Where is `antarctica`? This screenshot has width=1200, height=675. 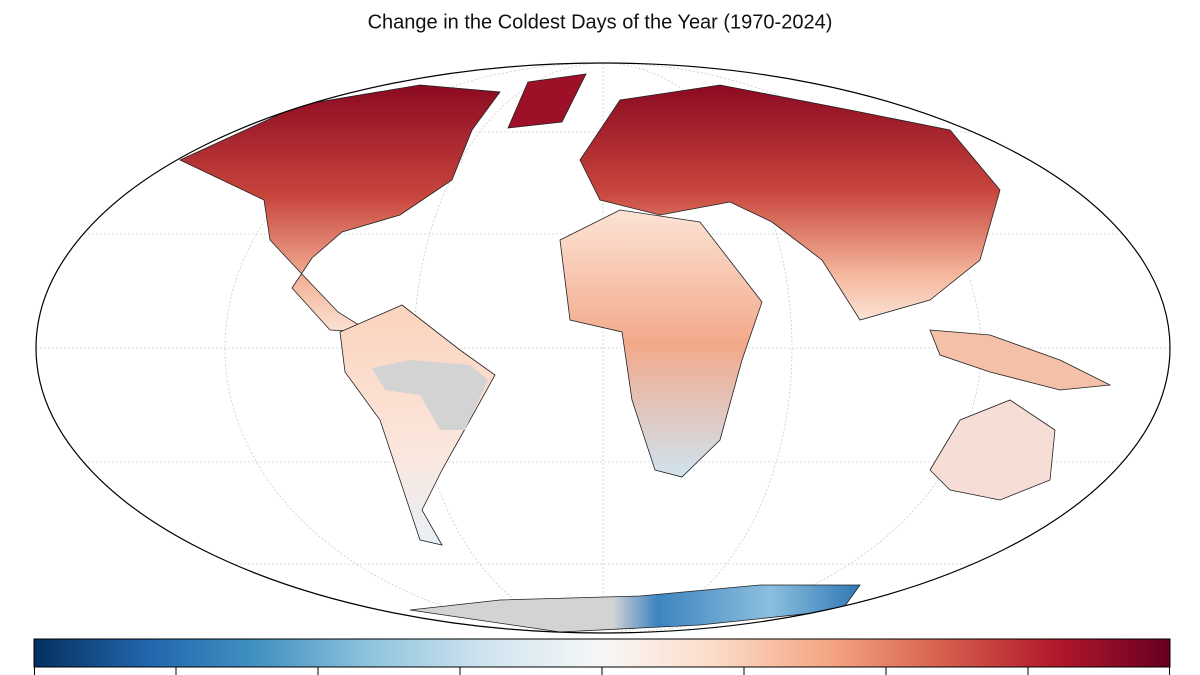 antarctica is located at coordinates (635, 608).